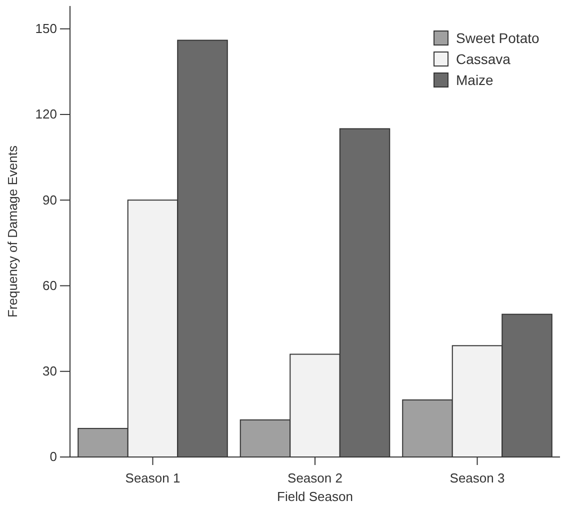 This screenshot has width=564, height=513. What do you see at coordinates (483, 59) in the screenshot?
I see `legend-label: Cassava` at bounding box center [483, 59].